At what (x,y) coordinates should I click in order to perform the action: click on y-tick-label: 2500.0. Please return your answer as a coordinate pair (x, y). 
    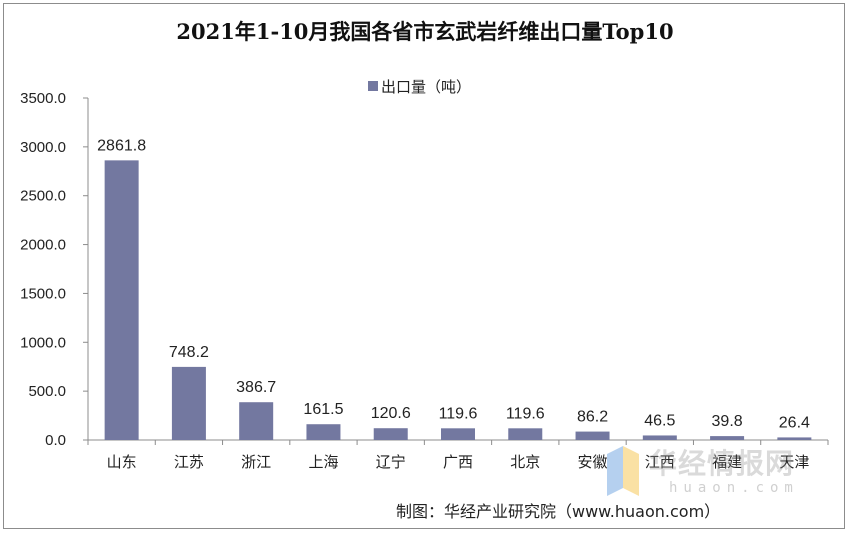
    Looking at the image, I should click on (43, 196).